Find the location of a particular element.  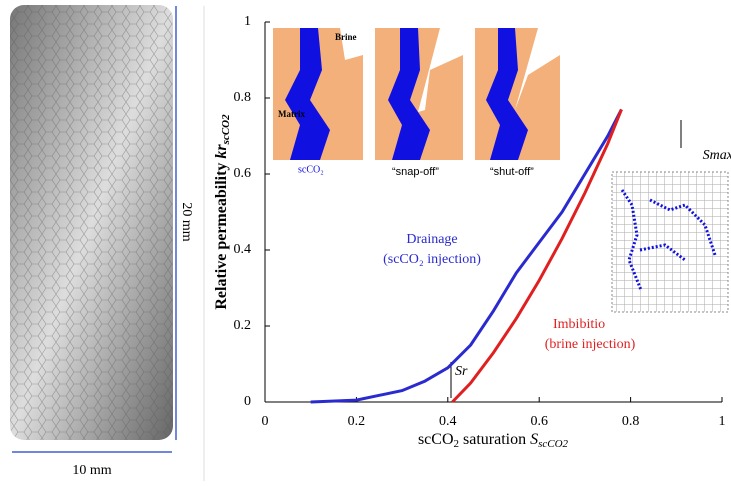

y-axis-label: Relative permeability krscCO2 is located at coordinates (222, 212).